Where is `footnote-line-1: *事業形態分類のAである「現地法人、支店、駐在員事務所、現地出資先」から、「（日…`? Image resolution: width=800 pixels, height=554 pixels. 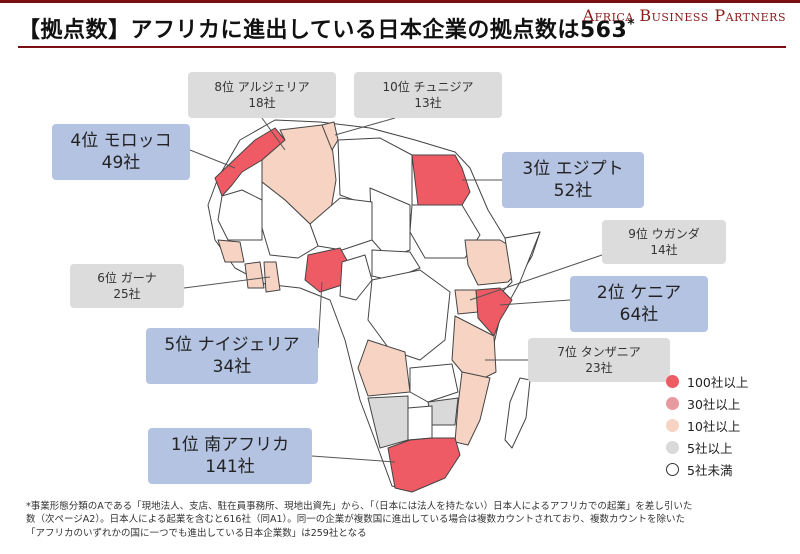
footnote-line-1: *事業形態分類のAである「現地法人、支店、駐在員事務所、現地出資先」から、「（日… is located at coordinates (359, 506).